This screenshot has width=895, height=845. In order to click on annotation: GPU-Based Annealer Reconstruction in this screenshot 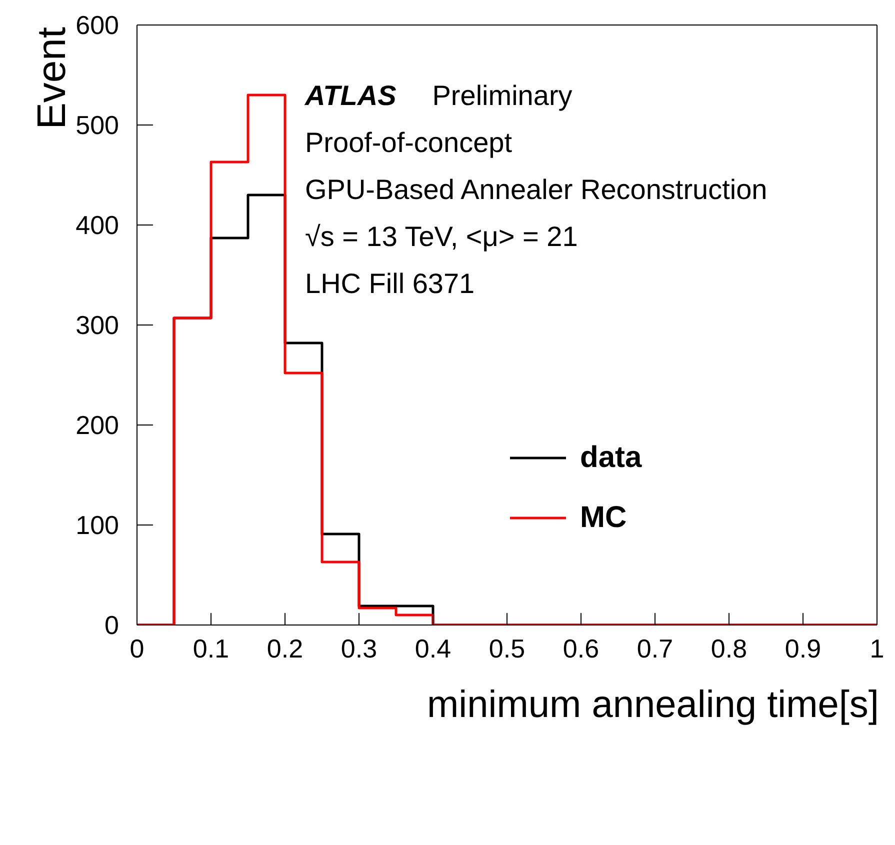, I will do `click(536, 190)`.